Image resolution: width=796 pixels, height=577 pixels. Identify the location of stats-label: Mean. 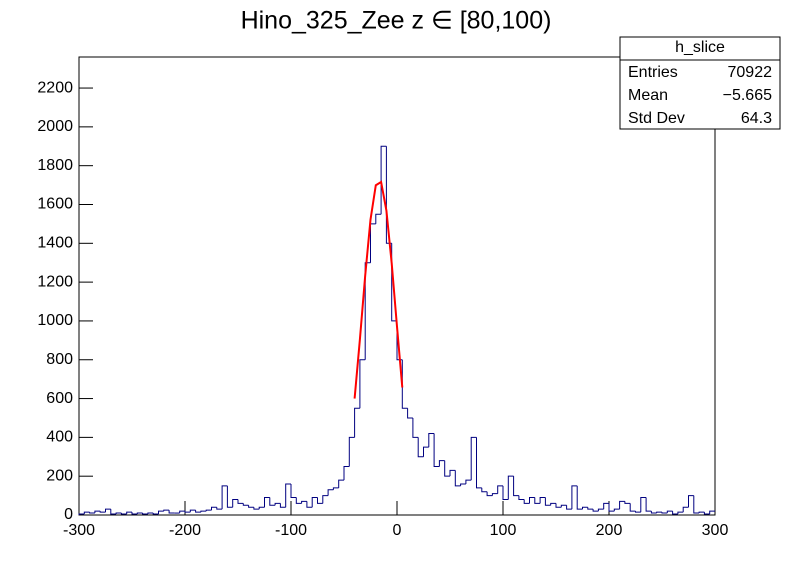
(648, 95).